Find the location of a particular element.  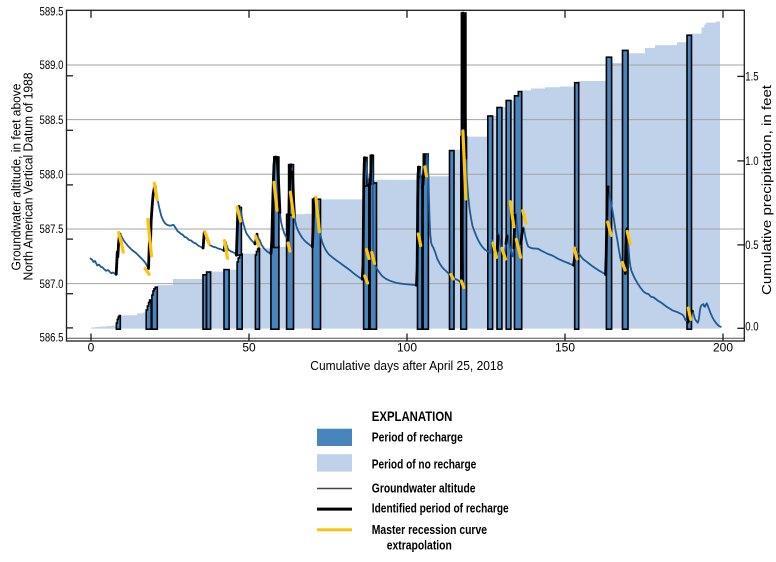

svg-text: 588.0 is located at coordinates (52, 175).